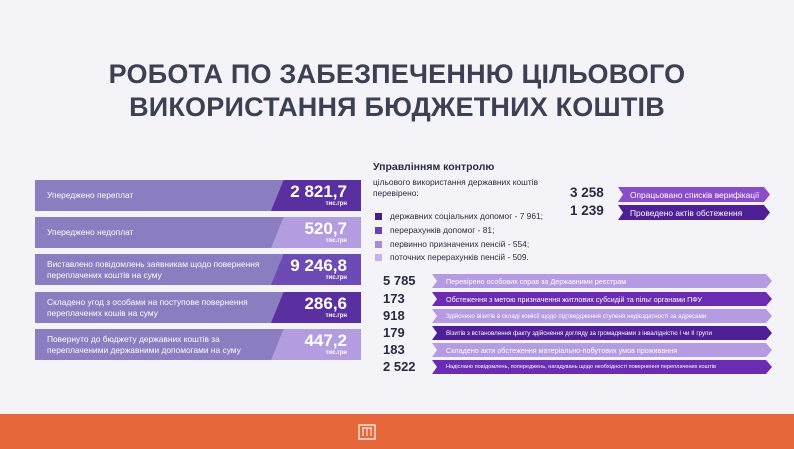 Image resolution: width=794 pixels, height=449 pixels. I want to click on stat-card-value: 2 821,7, so click(318, 191).